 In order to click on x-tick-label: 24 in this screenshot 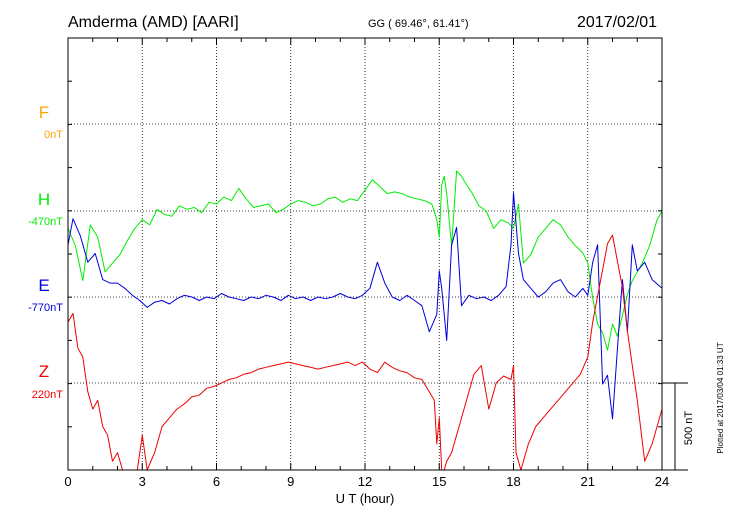, I will do `click(662, 481)`.